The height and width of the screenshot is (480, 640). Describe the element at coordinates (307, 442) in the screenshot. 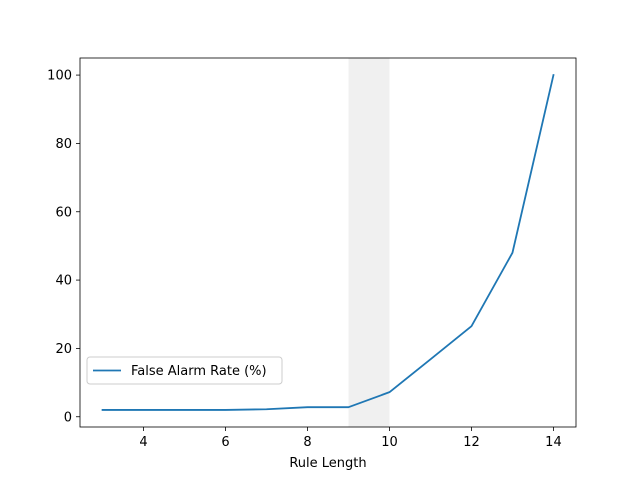

I see `x-tick-label: 8` at that location.